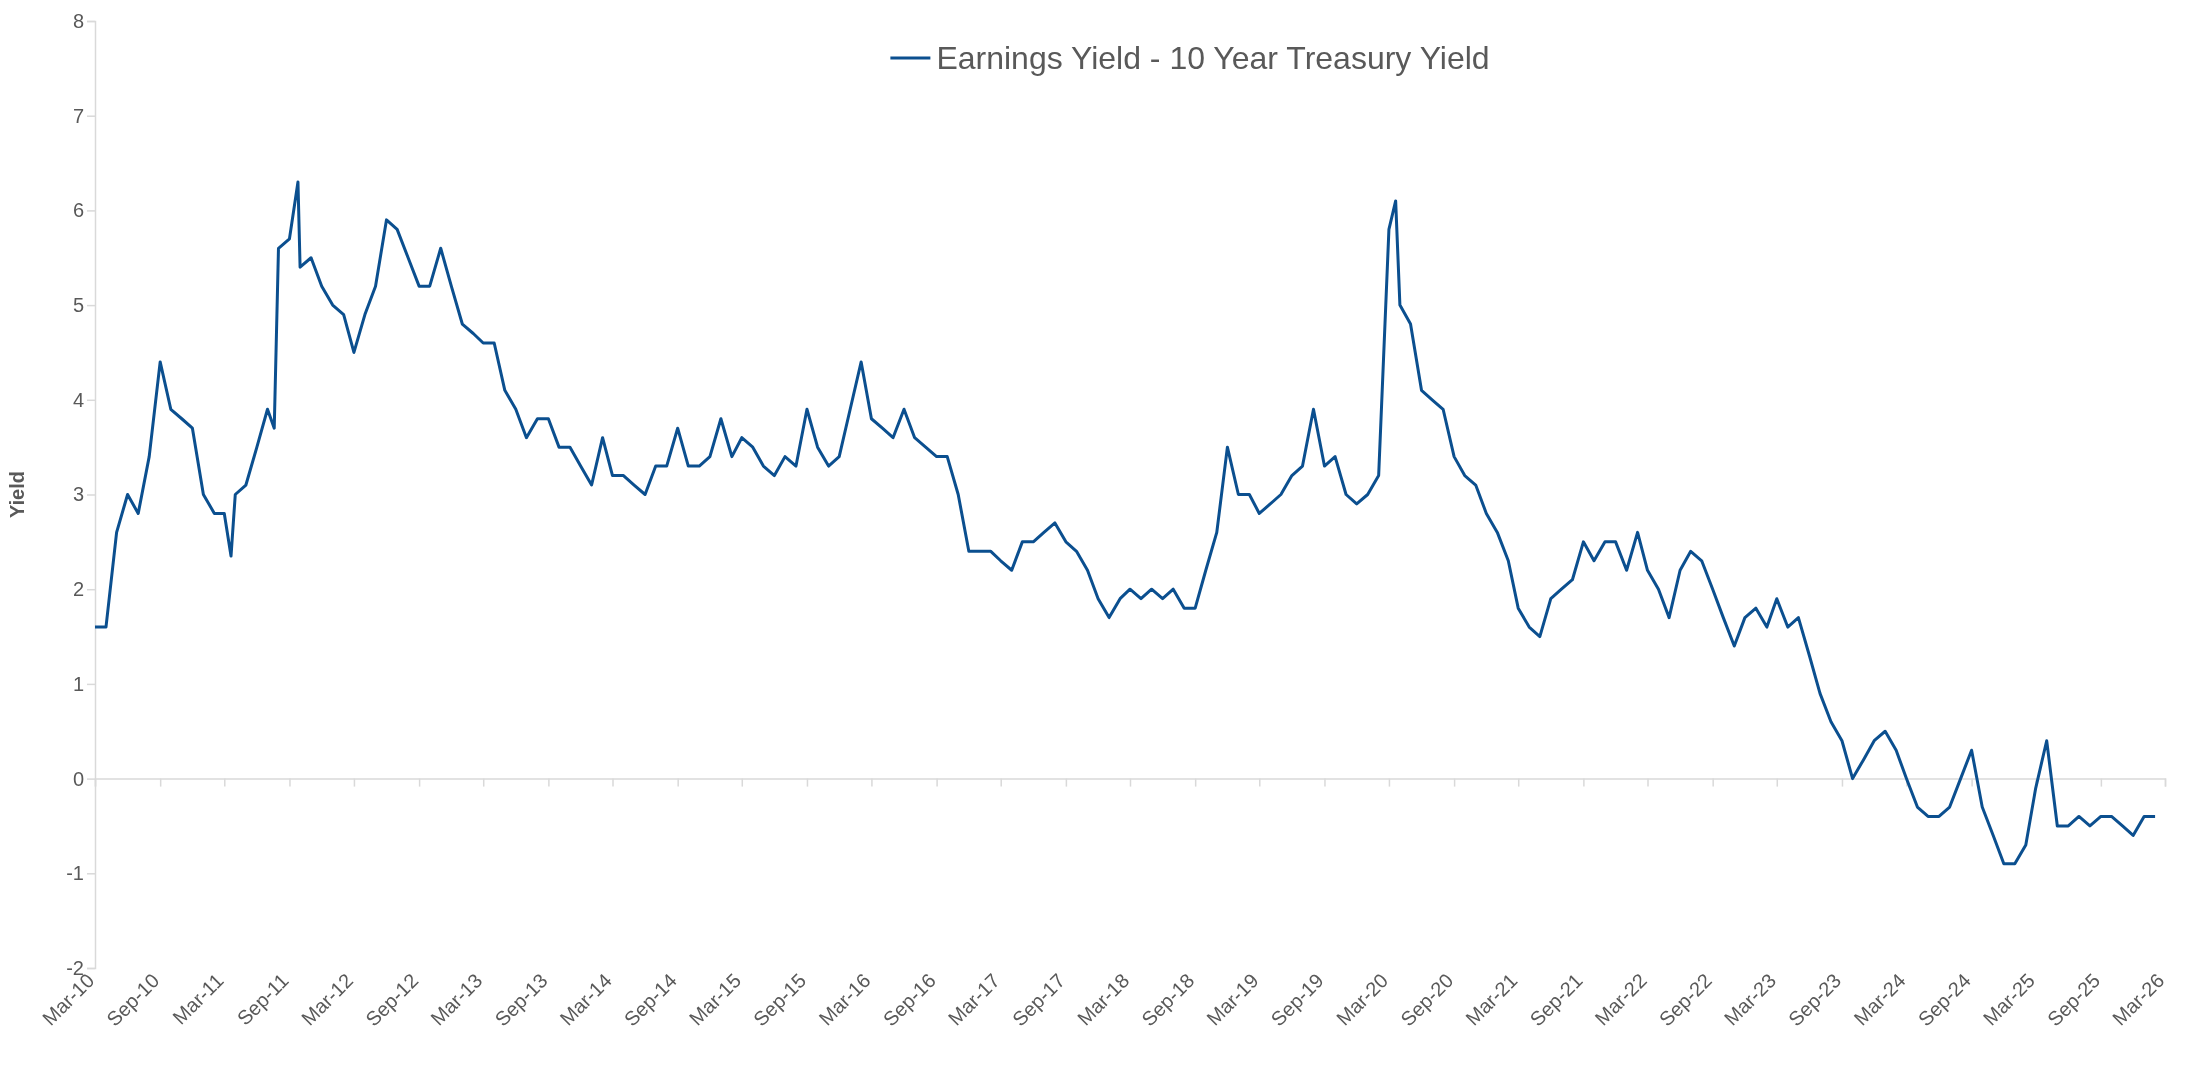 This screenshot has height=1070, width=2190. I want to click on y-tick-label: 2, so click(78, 589).